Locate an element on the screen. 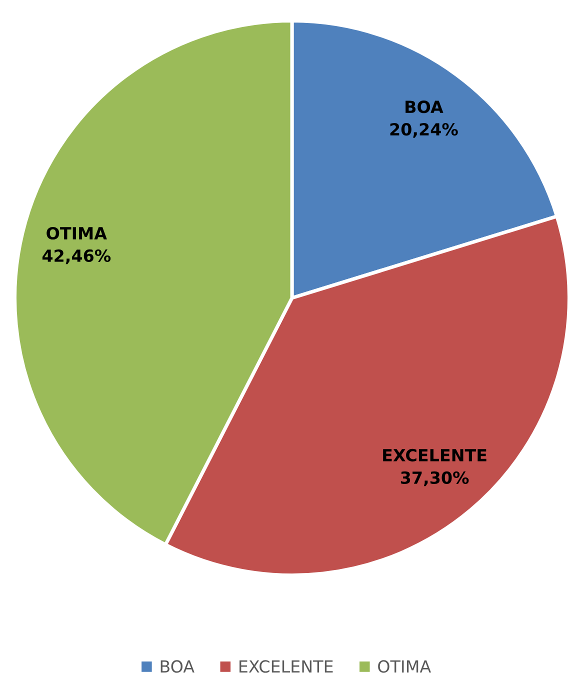 The width and height of the screenshot is (572, 691). data-label: 20,24% is located at coordinates (424, 130).